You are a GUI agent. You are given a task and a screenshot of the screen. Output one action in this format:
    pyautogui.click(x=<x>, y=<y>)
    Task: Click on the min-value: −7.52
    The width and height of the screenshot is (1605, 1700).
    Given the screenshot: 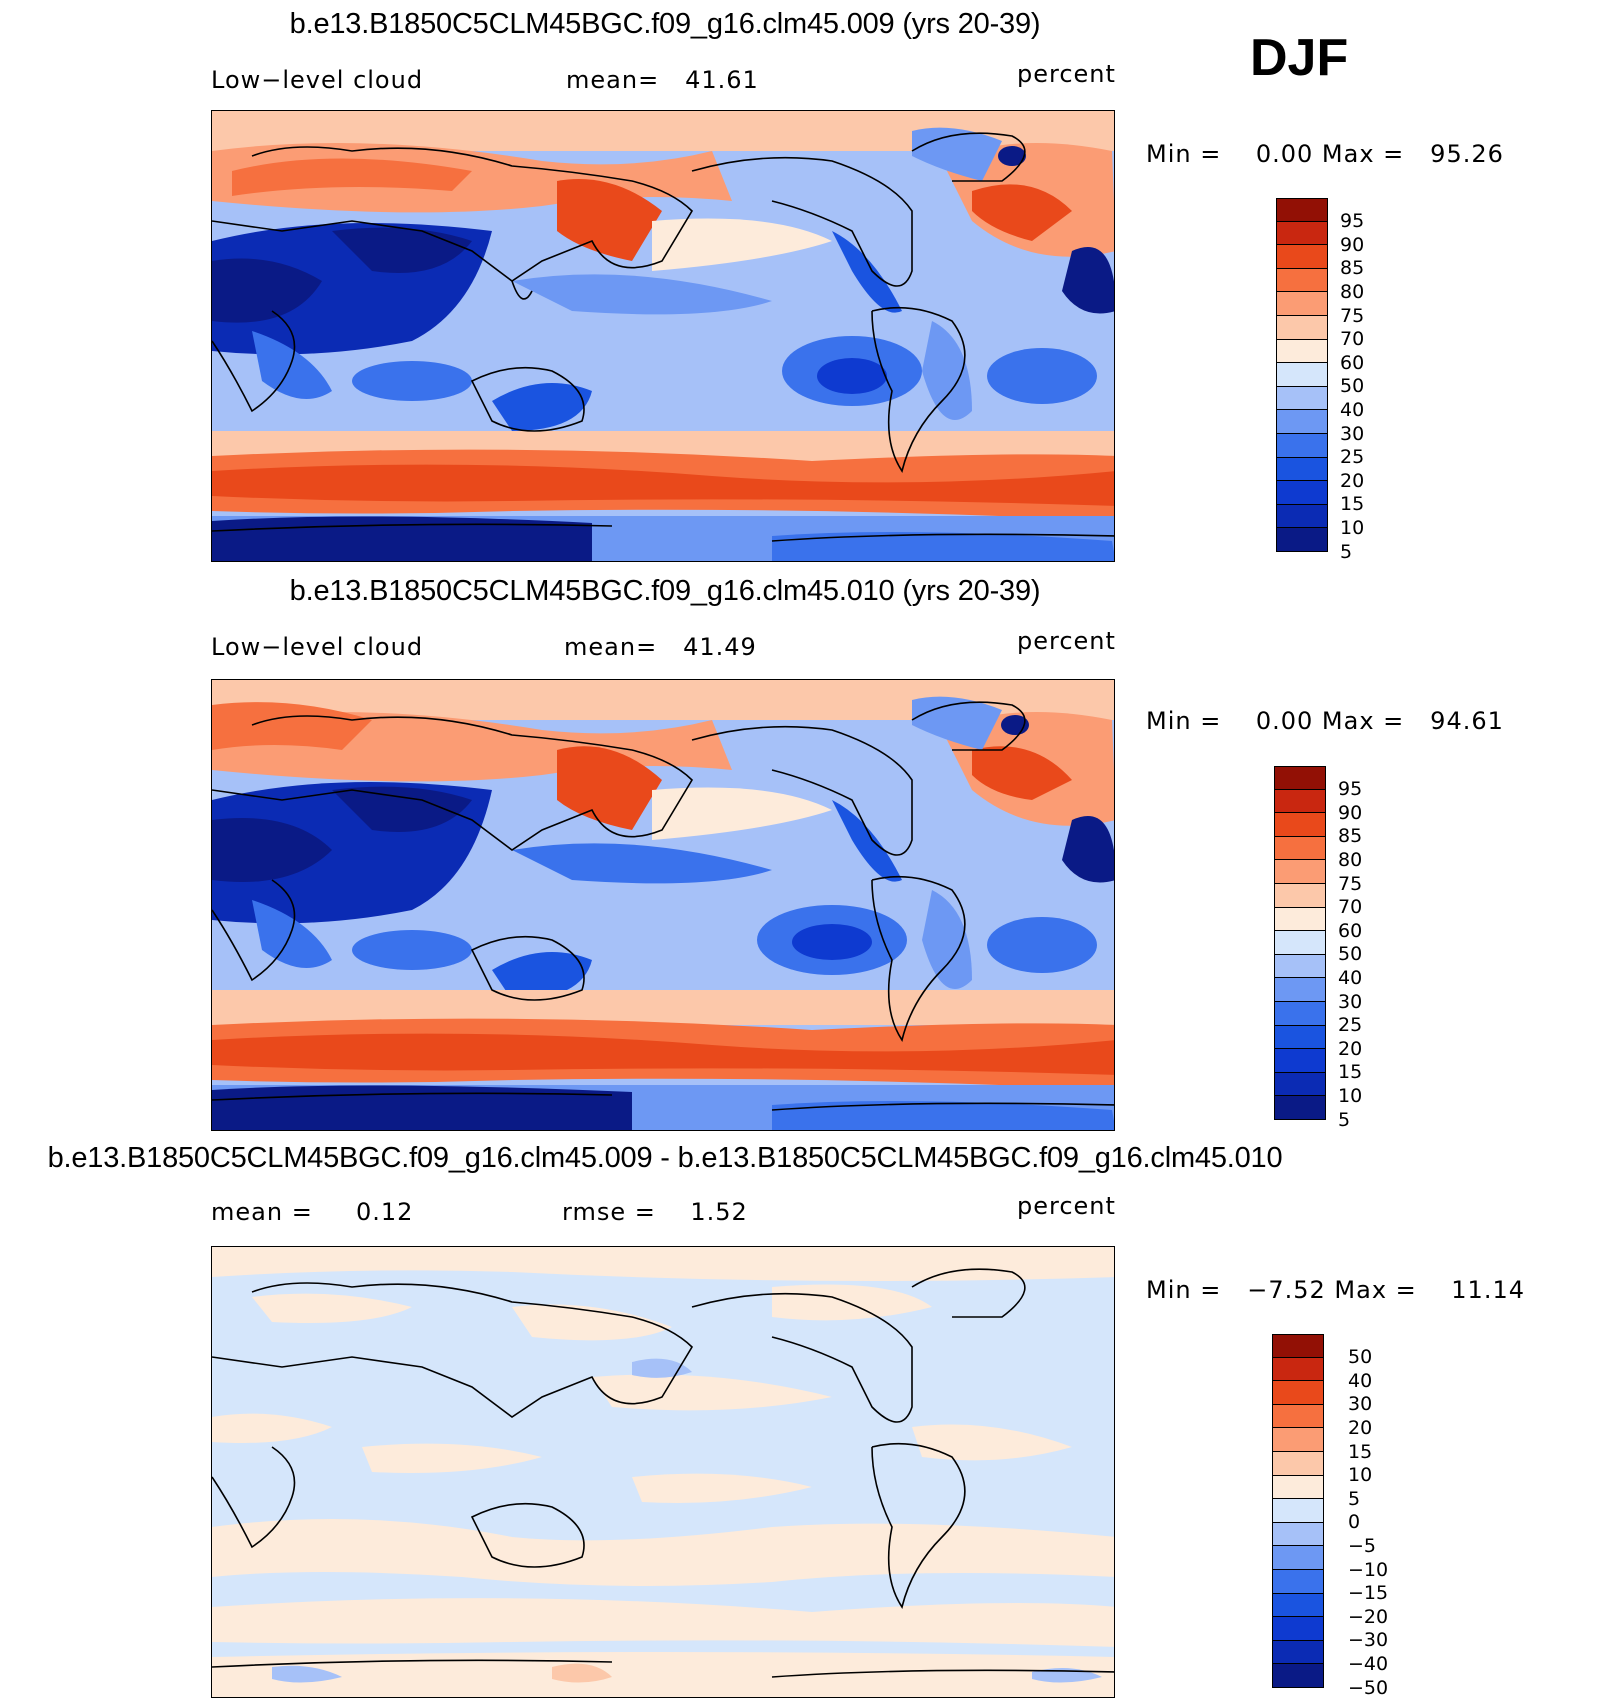 What is the action you would take?
    pyautogui.click(x=1286, y=1290)
    